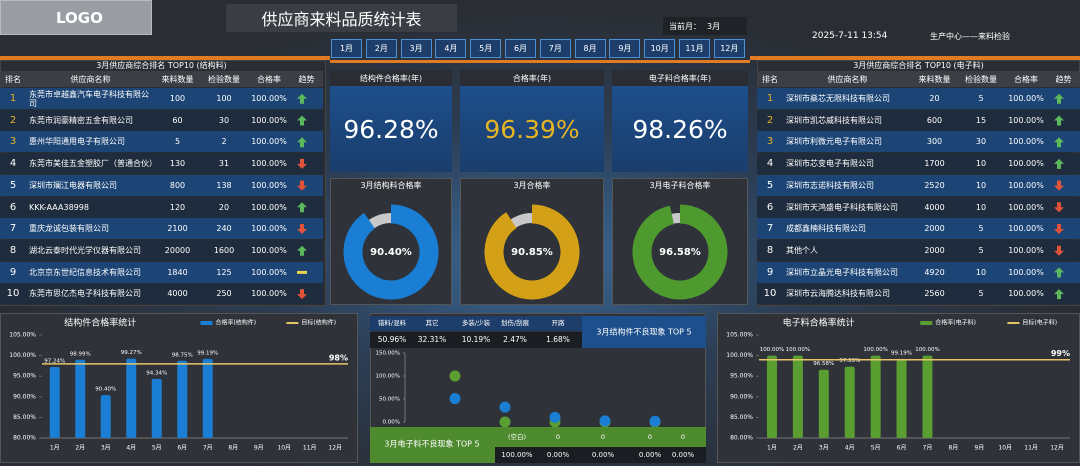  What do you see at coordinates (830, 185) in the screenshot?
I see `supplier-name: 深圳市志诺科技有限公司` at bounding box center [830, 185].